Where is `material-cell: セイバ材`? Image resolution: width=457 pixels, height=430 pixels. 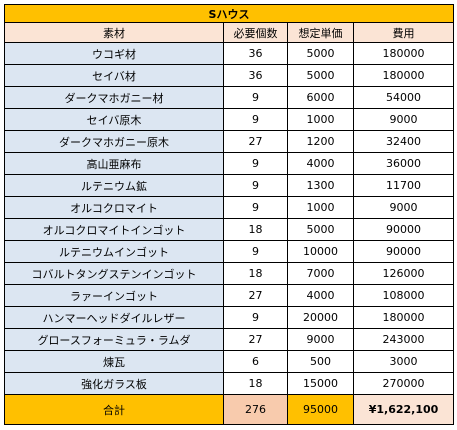
material-cell: セイバ材 is located at coordinates (114, 75).